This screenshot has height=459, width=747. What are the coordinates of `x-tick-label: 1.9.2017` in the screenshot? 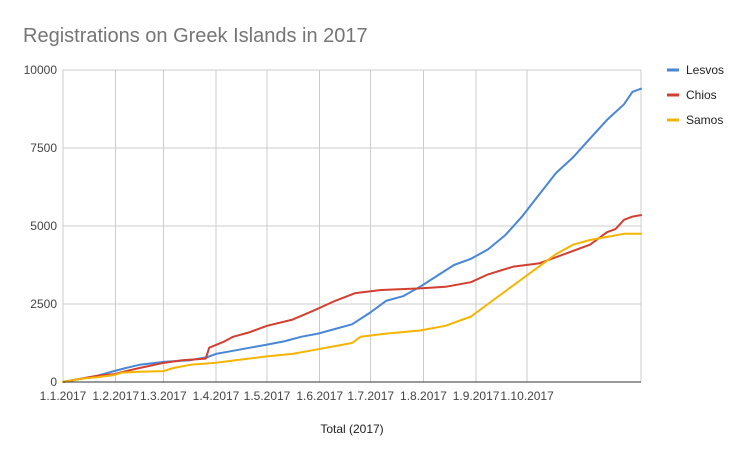 It's located at (476, 396).